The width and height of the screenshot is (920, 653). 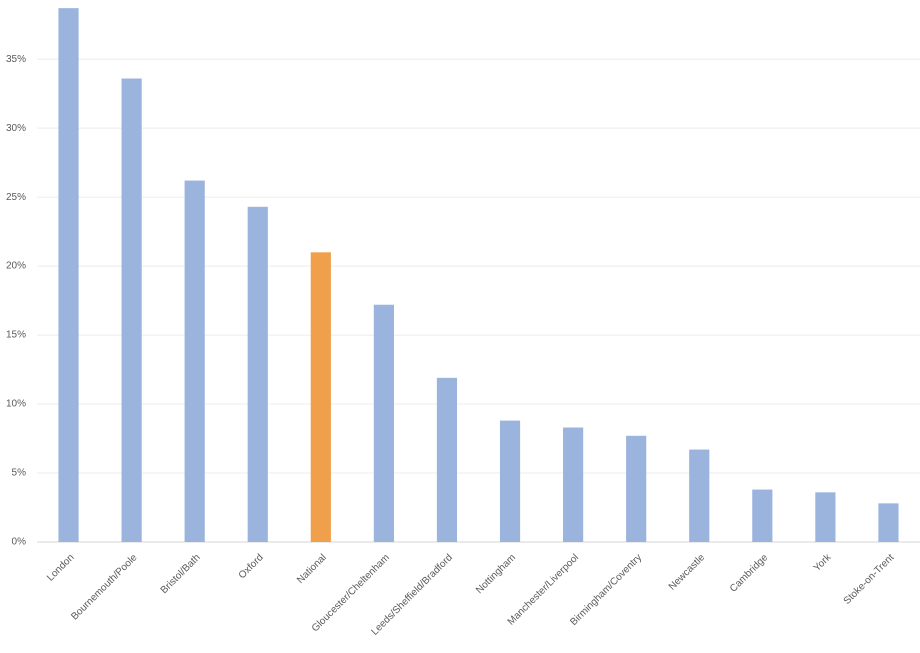 I want to click on y-tick-label: 35%, so click(x=16, y=59).